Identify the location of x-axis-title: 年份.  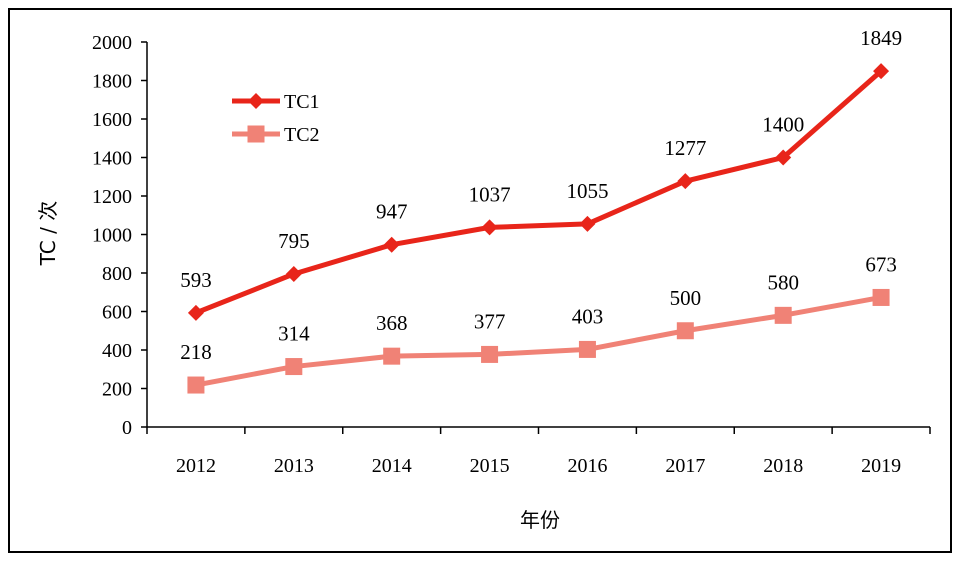
(540, 520).